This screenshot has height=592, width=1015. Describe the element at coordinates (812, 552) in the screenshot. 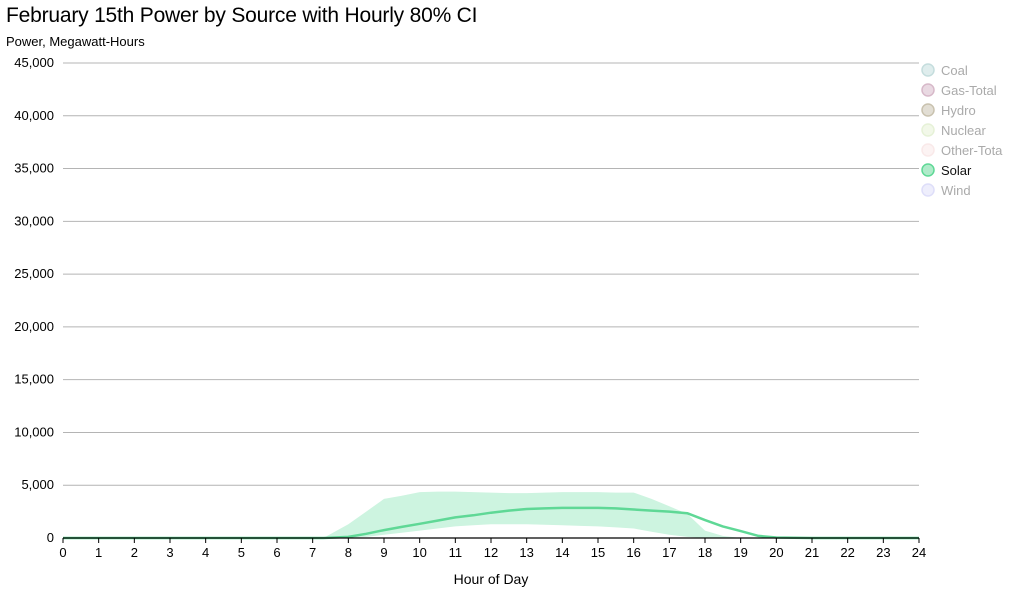

I see `x-tick-label: 21` at that location.